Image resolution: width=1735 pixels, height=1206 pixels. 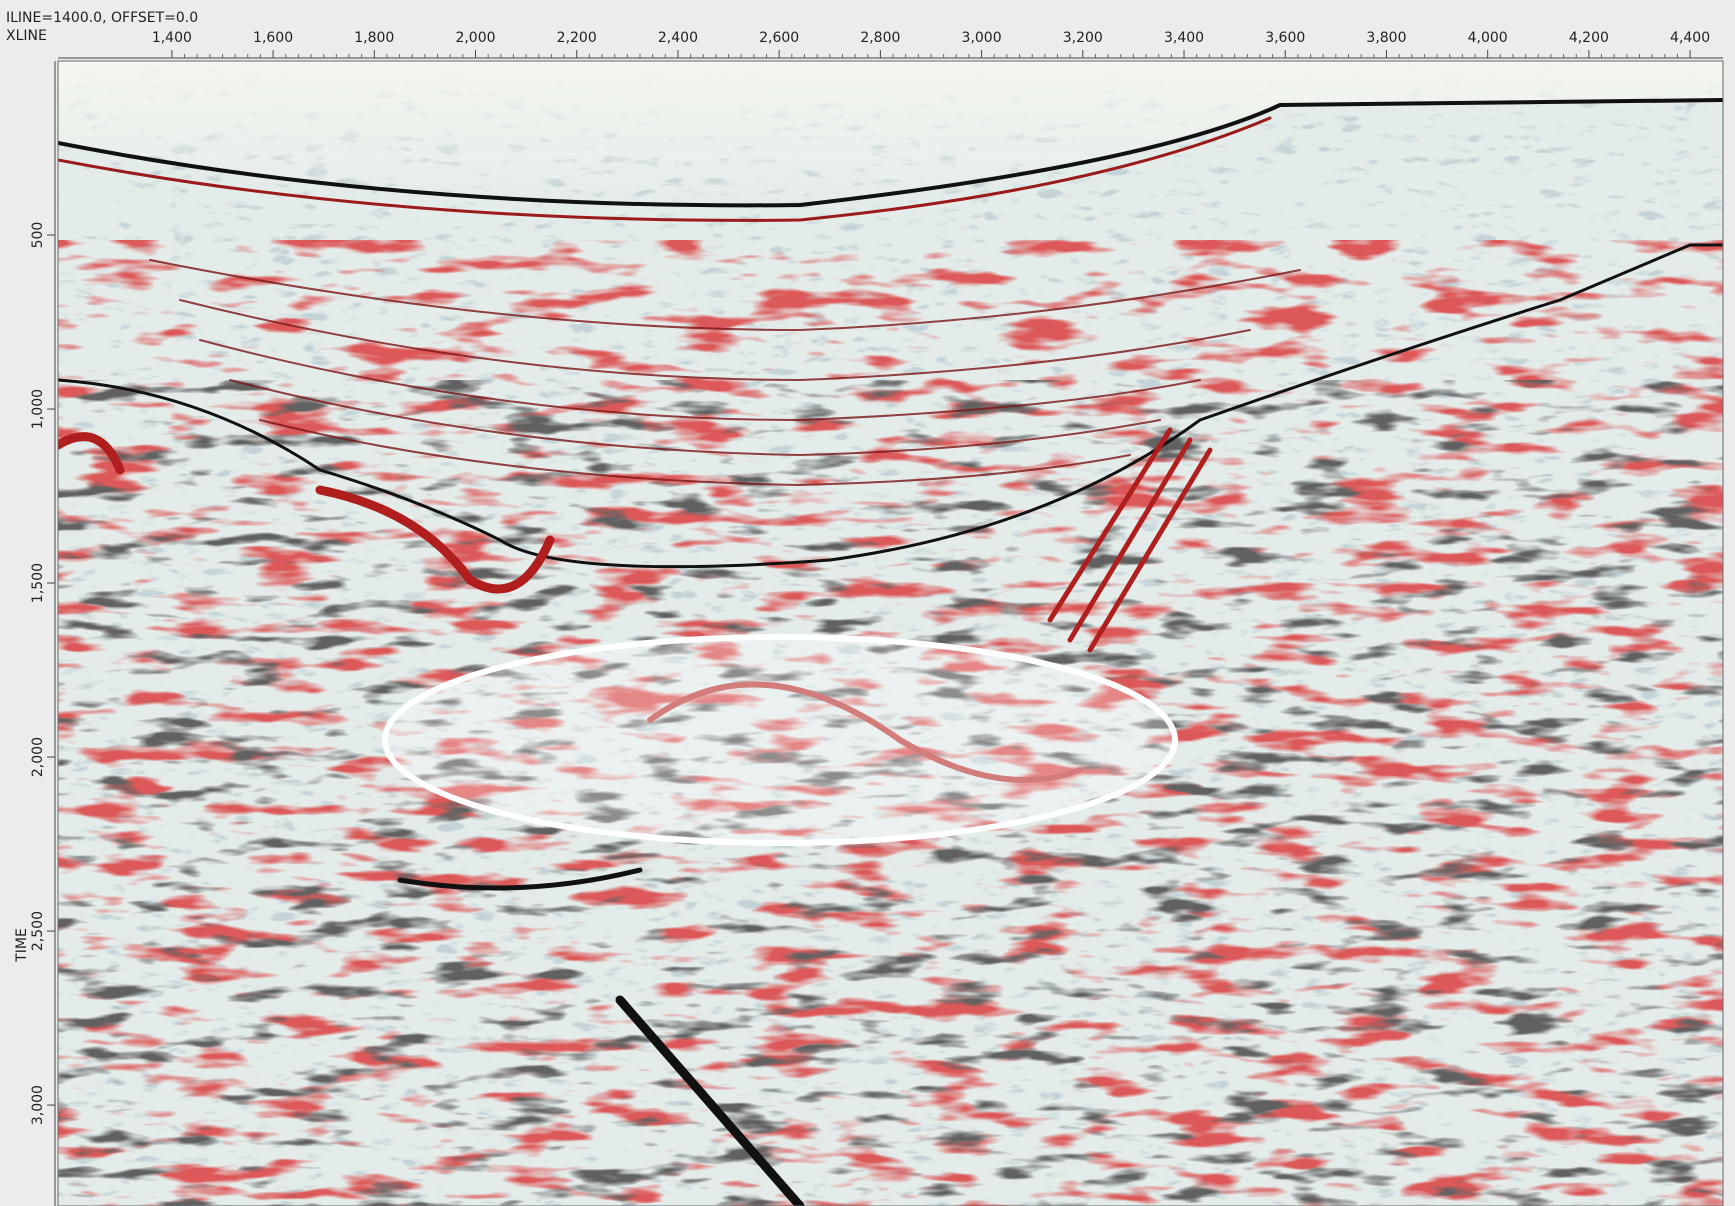 What do you see at coordinates (374, 38) in the screenshot?
I see `x-tick-label: 1,800` at bounding box center [374, 38].